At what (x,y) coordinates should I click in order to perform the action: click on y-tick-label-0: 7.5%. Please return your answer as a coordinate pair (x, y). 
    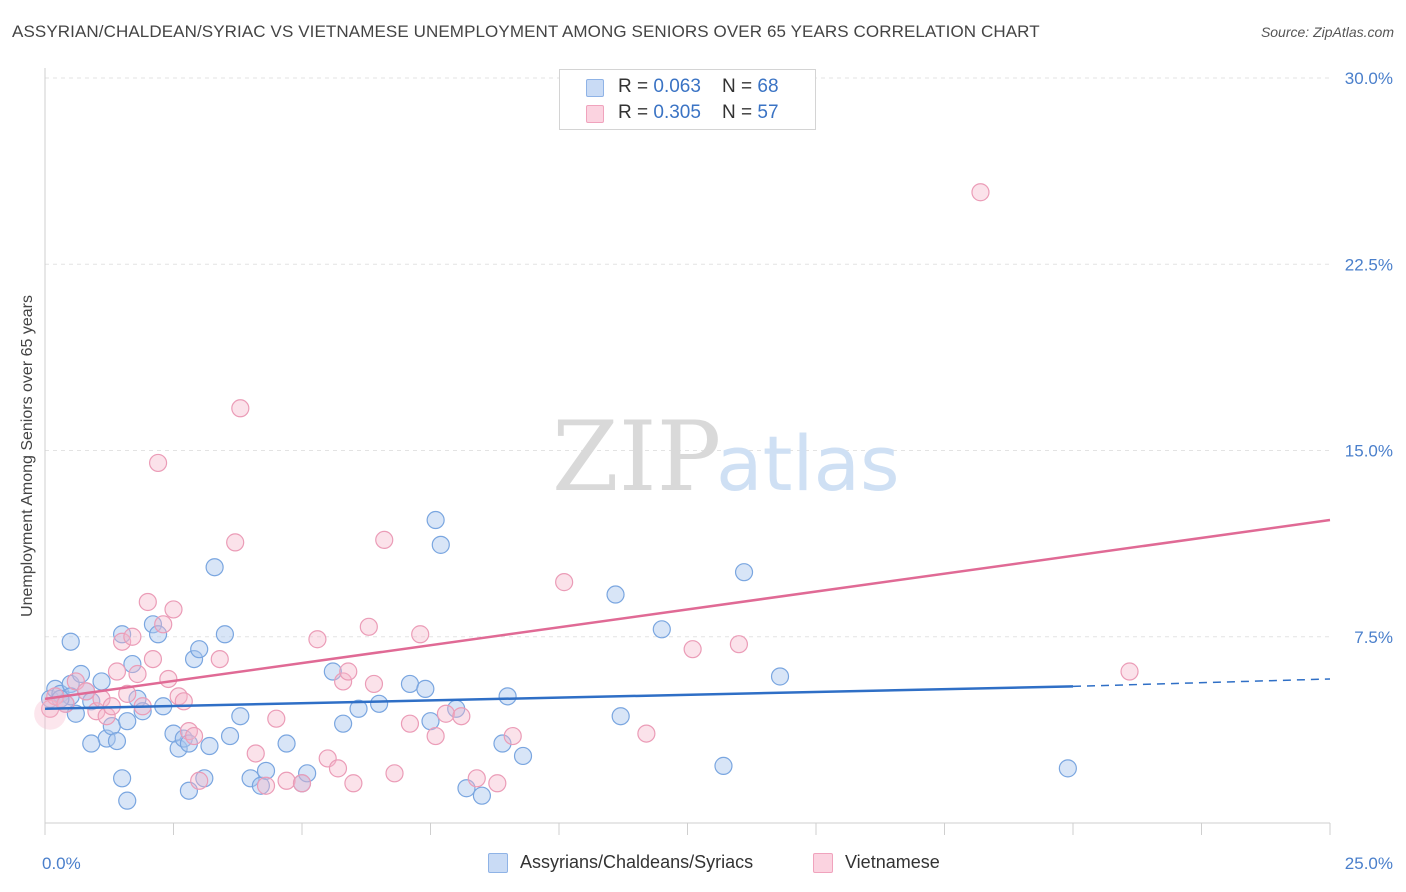
    Looking at the image, I should click on (1373, 637).